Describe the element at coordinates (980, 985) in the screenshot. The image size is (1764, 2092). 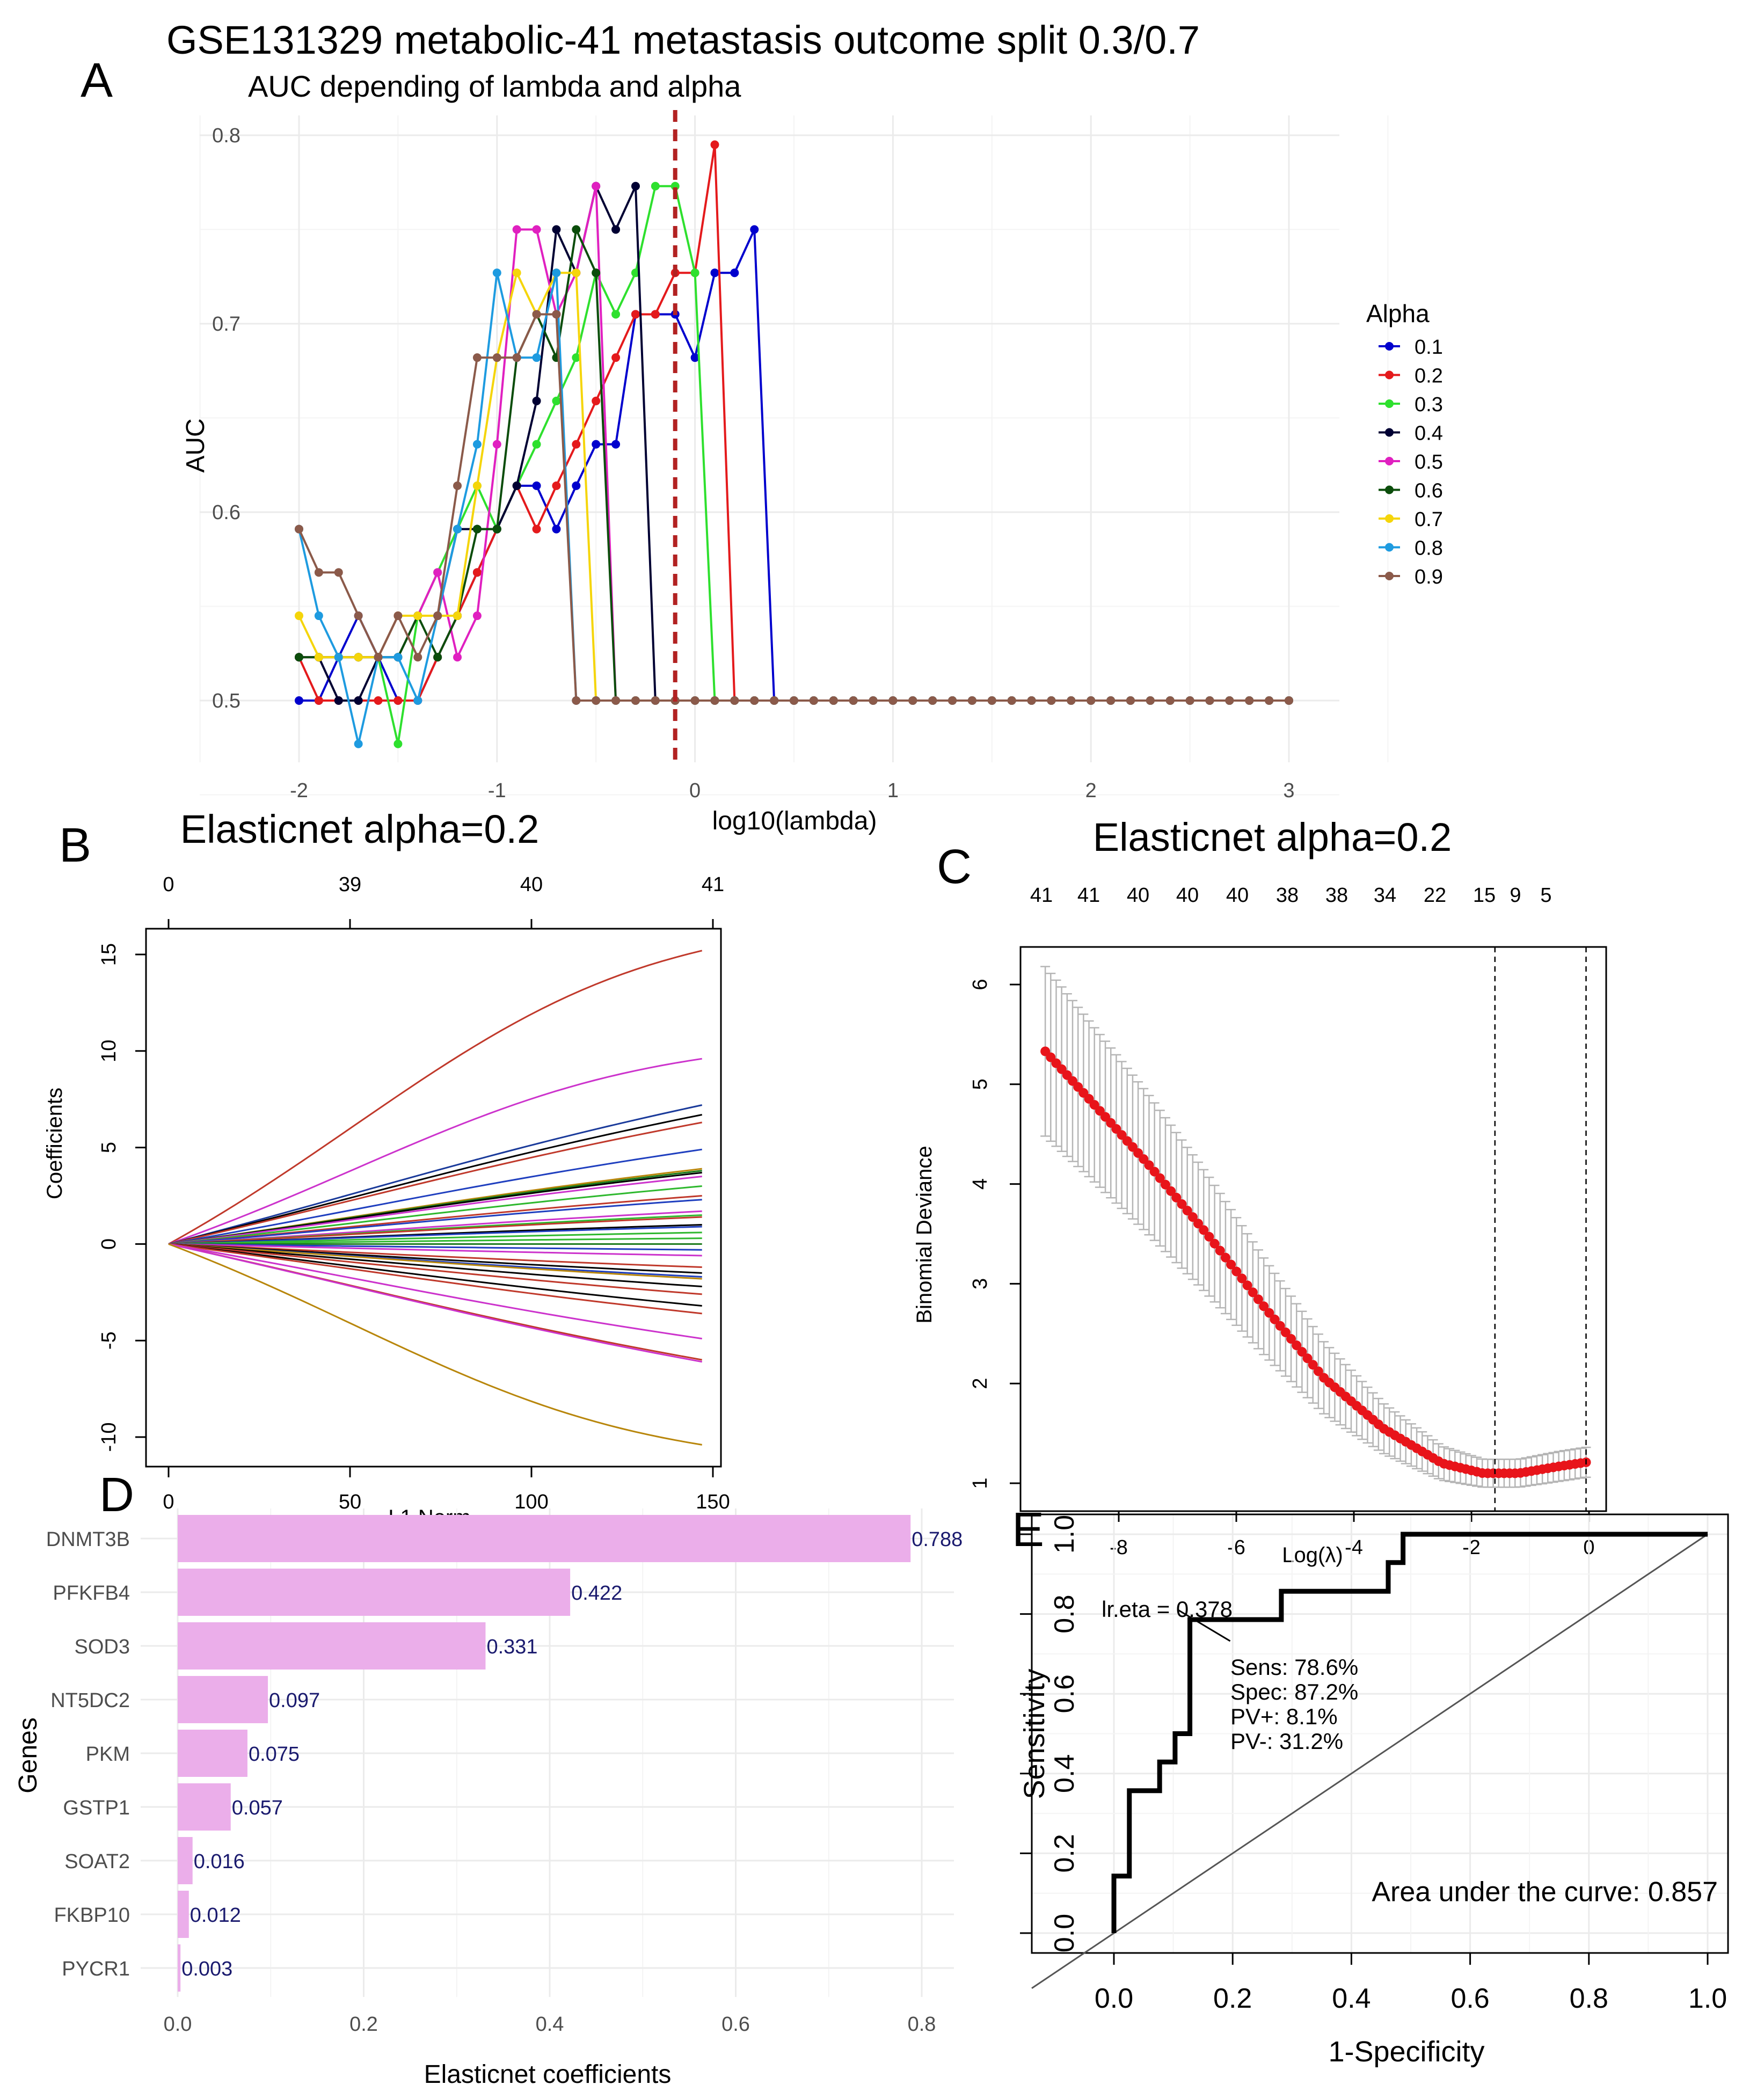
I see `y-tick-label: 6` at that location.